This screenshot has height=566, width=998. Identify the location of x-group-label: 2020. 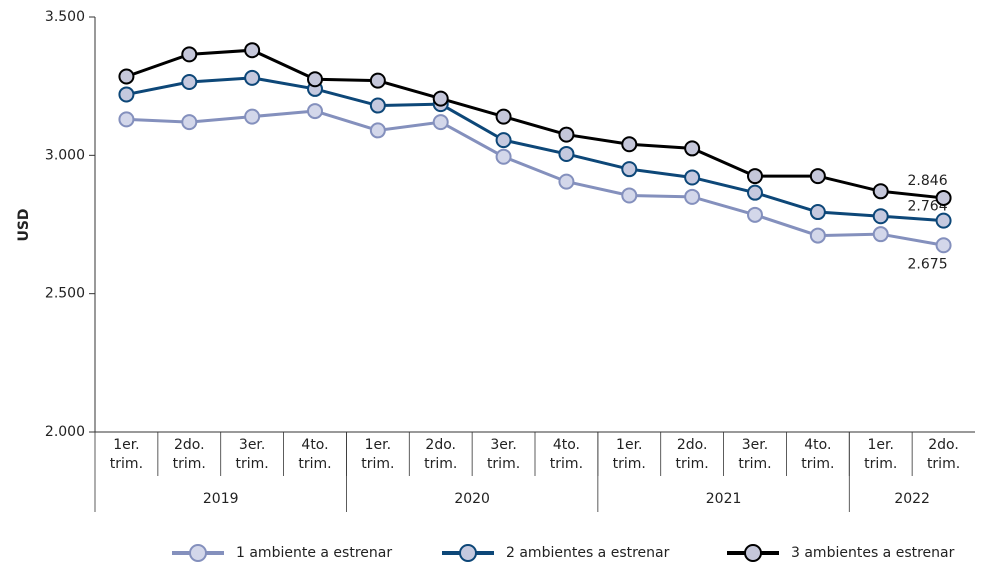
(472, 499).